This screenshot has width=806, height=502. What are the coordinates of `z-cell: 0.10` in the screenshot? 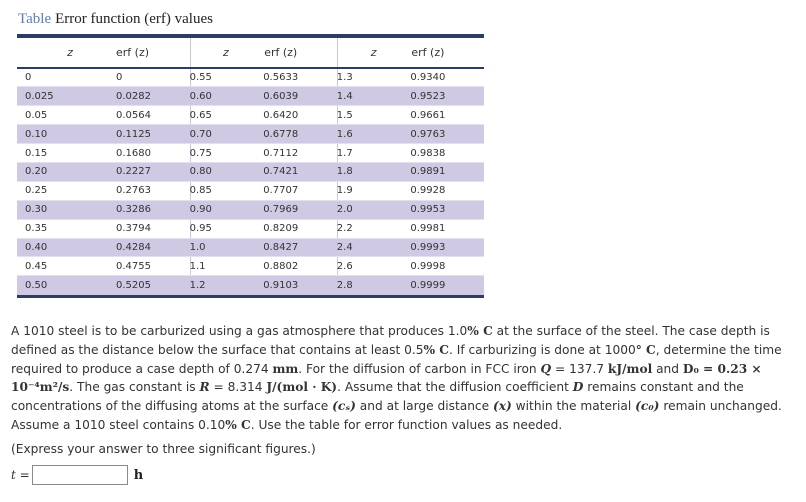 It's located at (66, 134).